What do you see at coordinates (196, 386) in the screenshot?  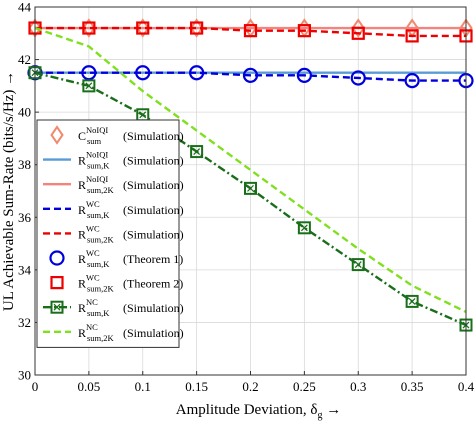 I see `x-tick-label: 0.15` at bounding box center [196, 386].